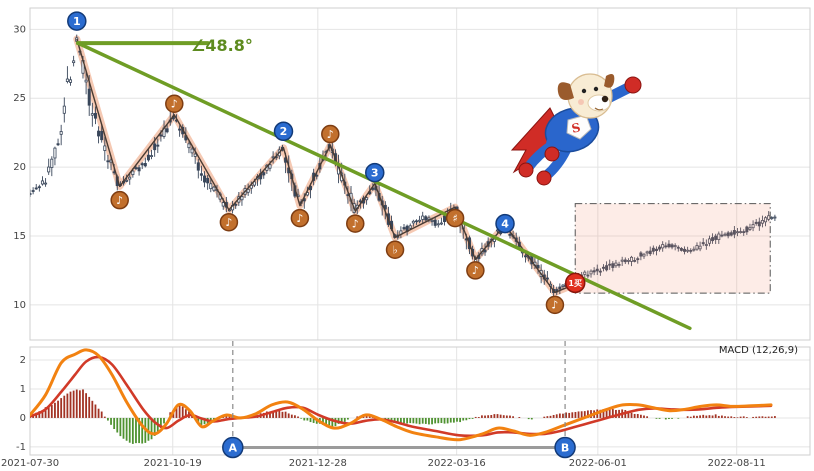 The image size is (814, 471). What do you see at coordinates (318, 463) in the screenshot?
I see `svg-text: 2021-12-28` at bounding box center [318, 463].